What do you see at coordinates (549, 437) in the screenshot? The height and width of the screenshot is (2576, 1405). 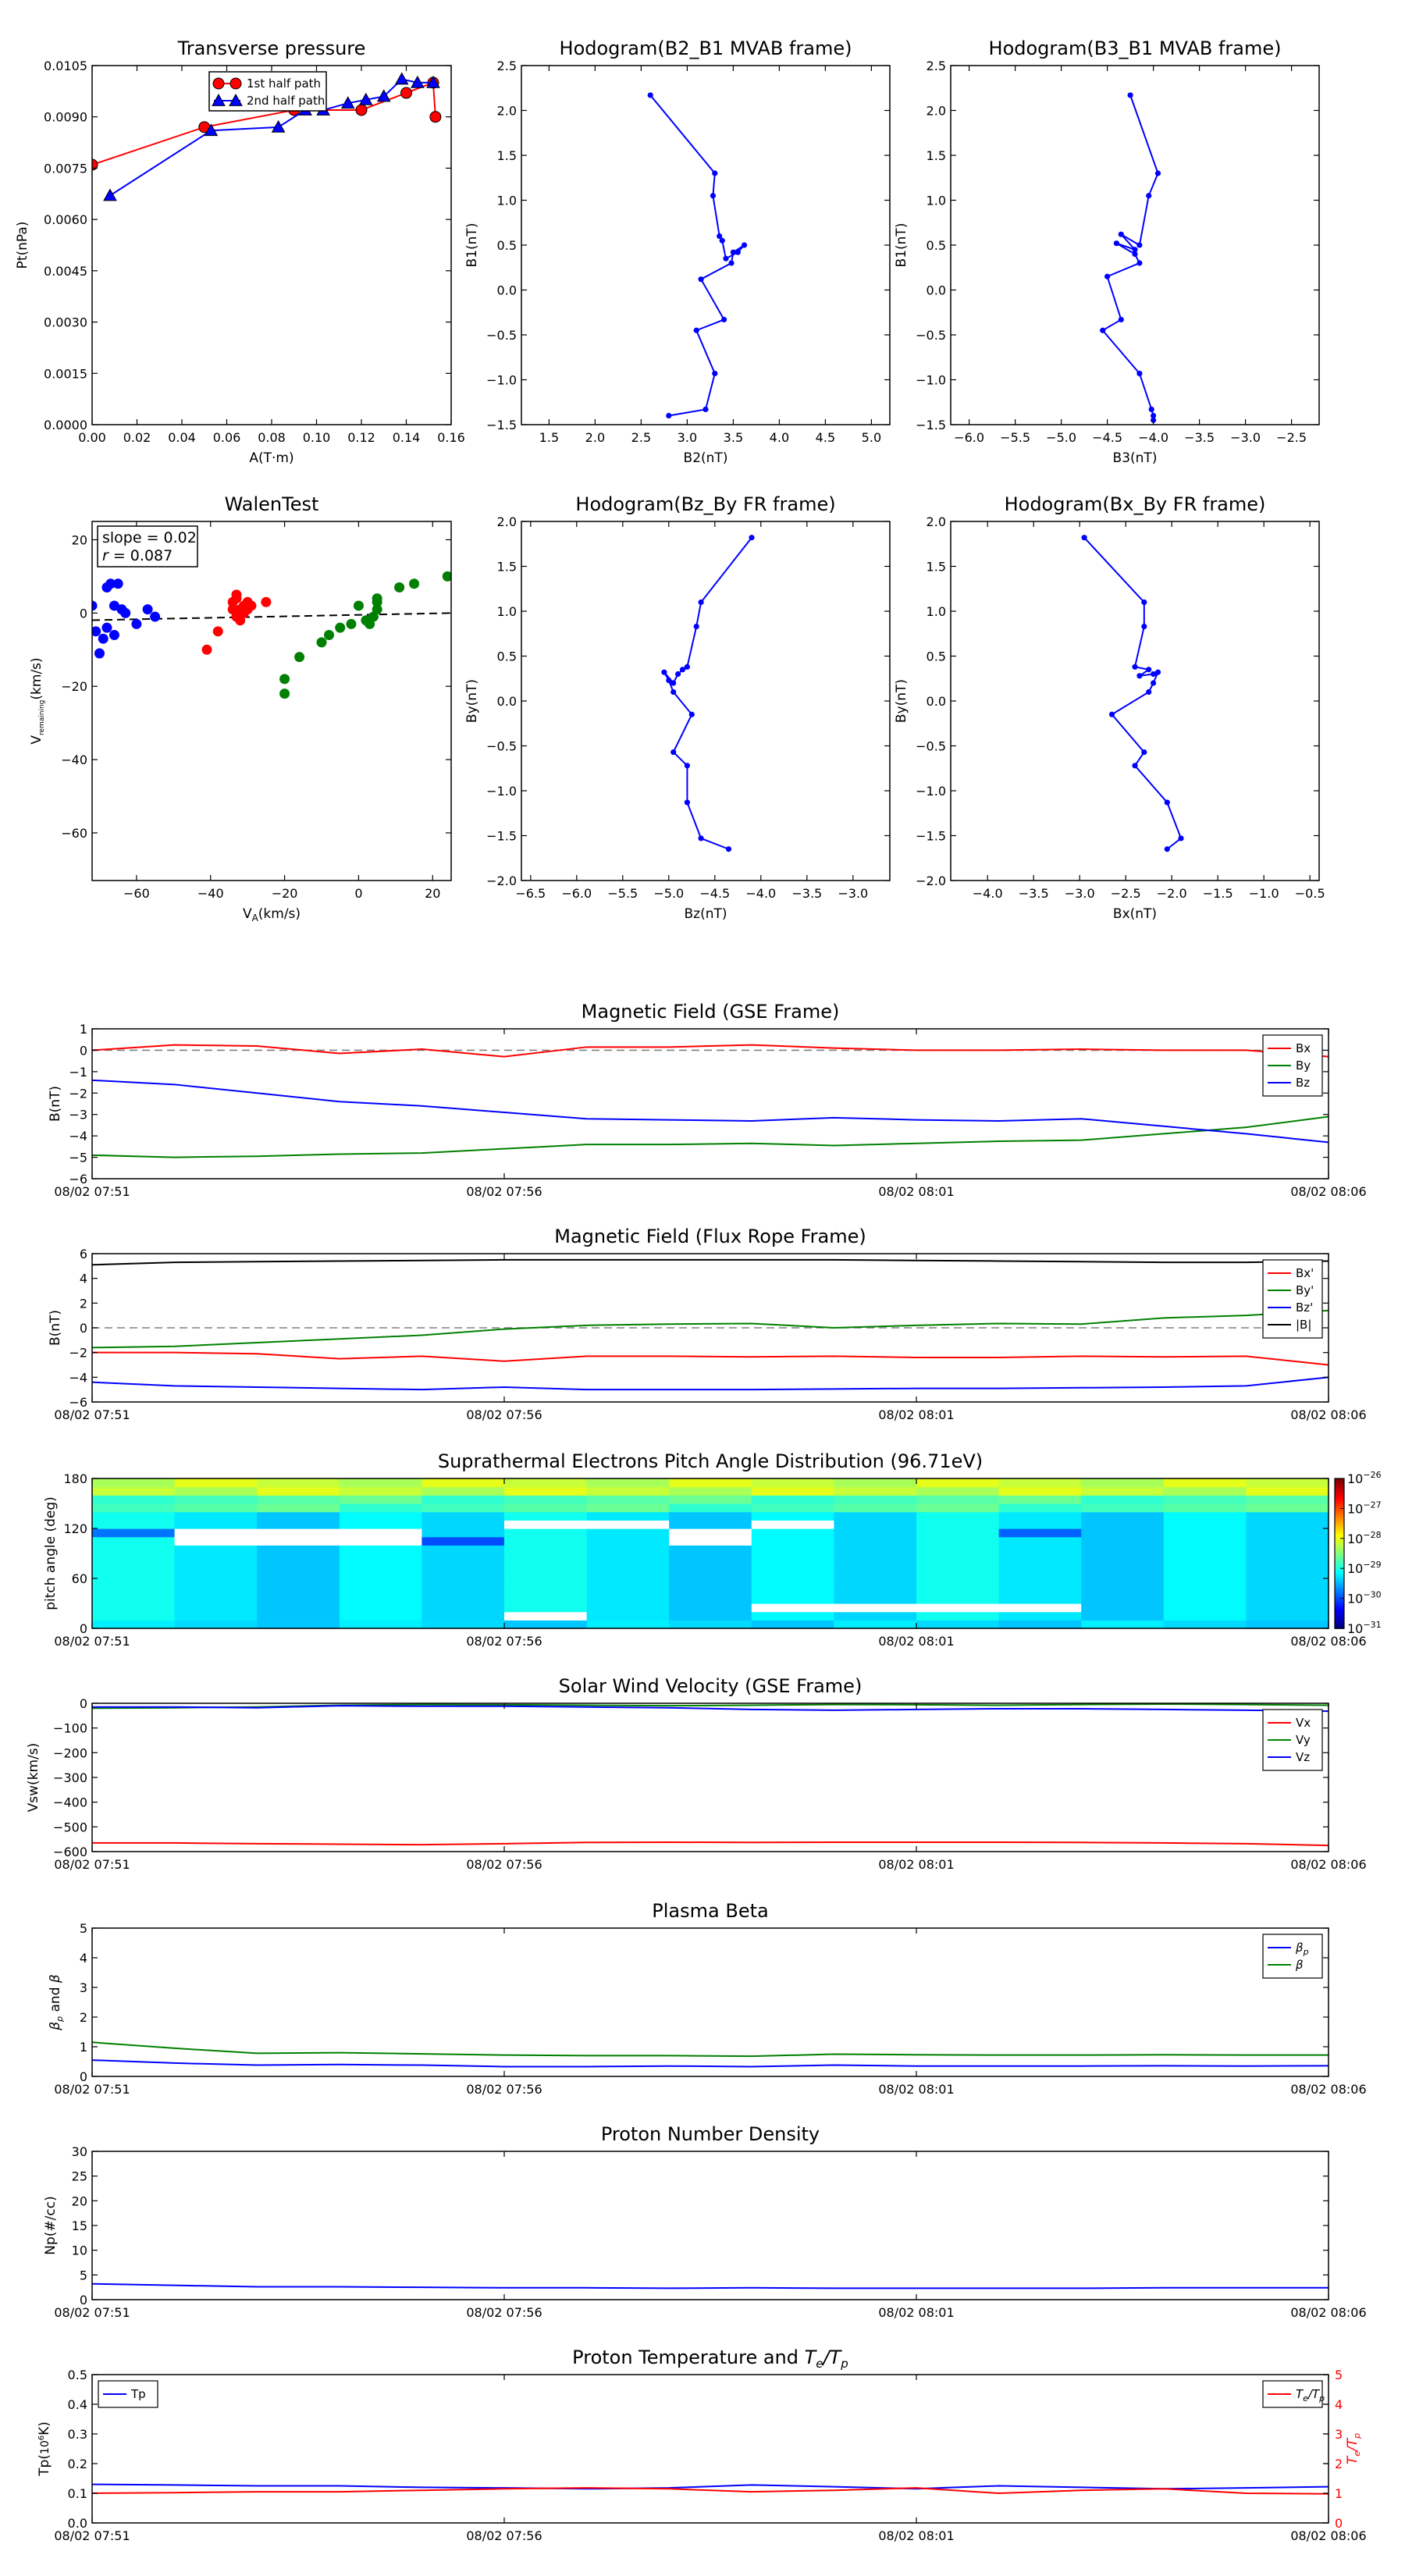 I see `h1-xtick-label: 1.5` at bounding box center [549, 437].